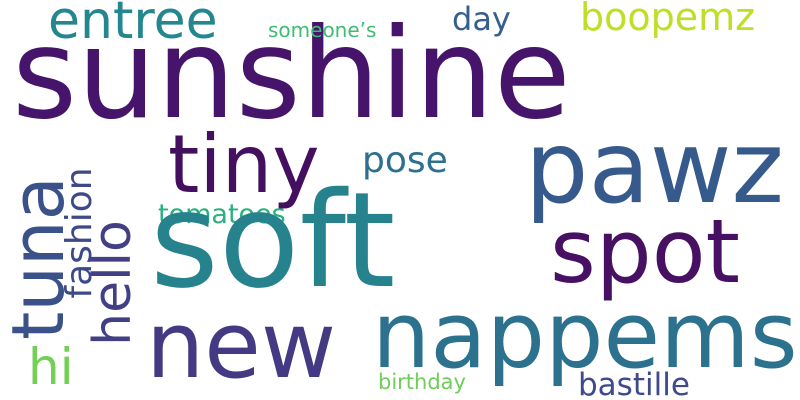 The height and width of the screenshot is (400, 800). I want to click on word-day: day, so click(481, 19).